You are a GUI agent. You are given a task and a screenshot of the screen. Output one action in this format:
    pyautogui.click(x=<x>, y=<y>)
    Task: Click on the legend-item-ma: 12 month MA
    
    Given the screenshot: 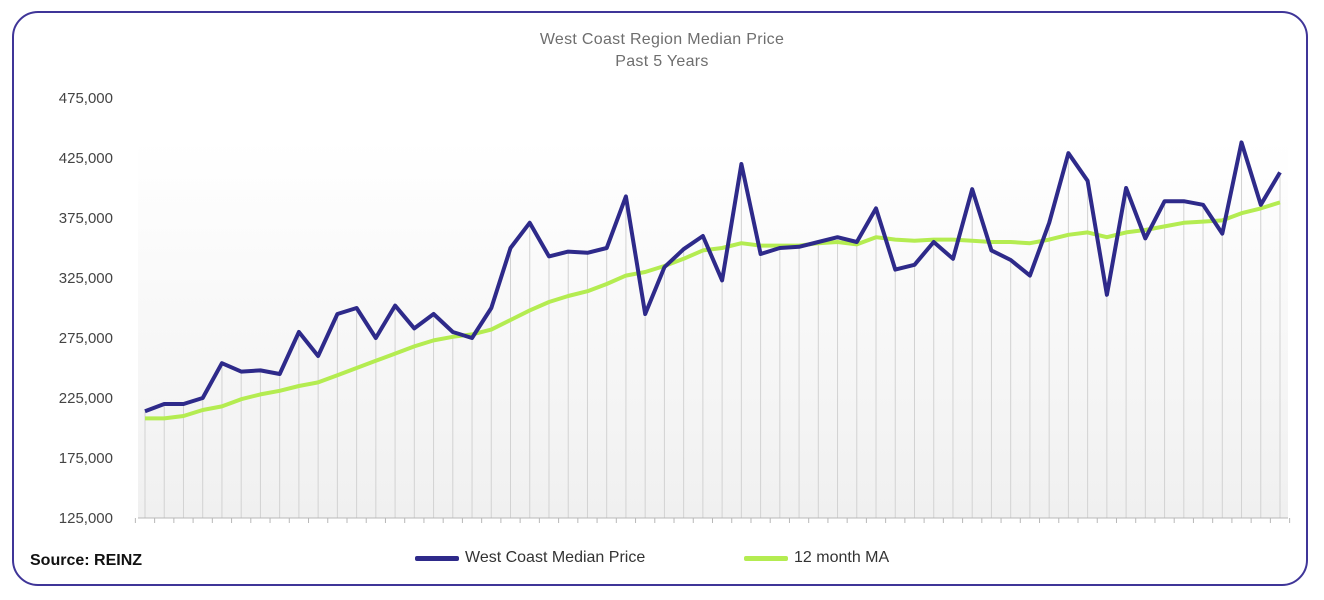 What is the action you would take?
    pyautogui.click(x=816, y=558)
    